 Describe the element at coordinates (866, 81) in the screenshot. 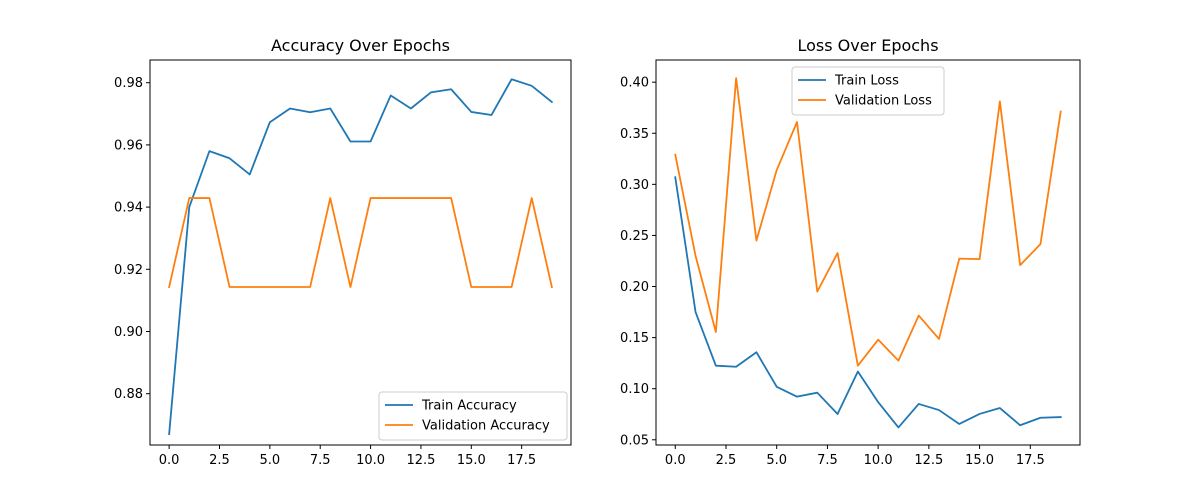

I see `loss-legend-label: Train Loss` at that location.